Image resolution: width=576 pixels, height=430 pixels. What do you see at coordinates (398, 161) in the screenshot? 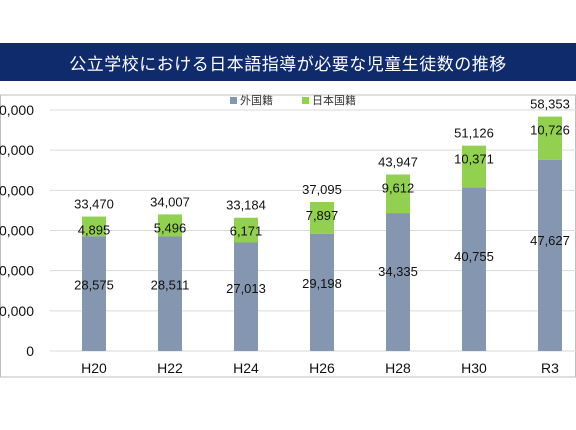
I see `label-total: 43,947` at bounding box center [398, 161].